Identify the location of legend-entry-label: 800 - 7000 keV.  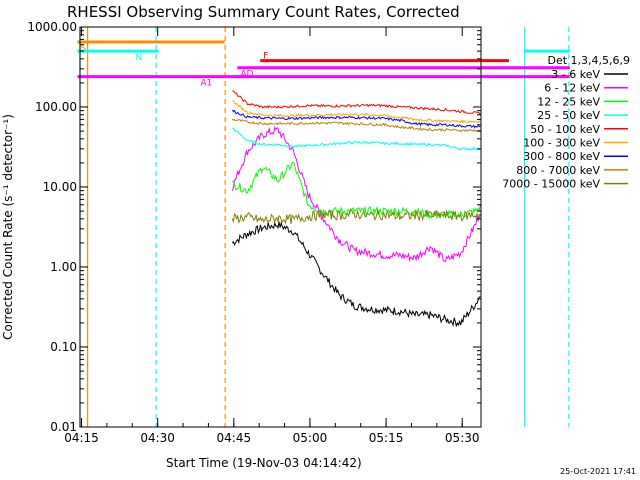
(558, 170).